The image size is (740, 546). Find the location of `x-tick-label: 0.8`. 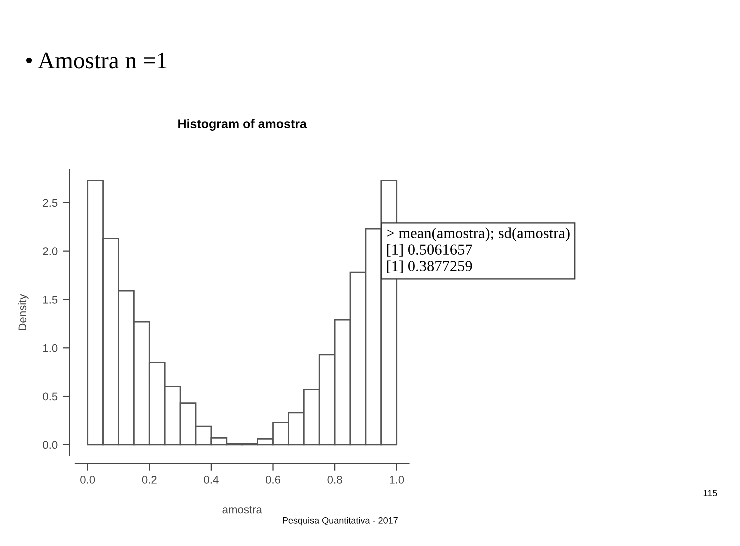

x-tick-label: 0.8 is located at coordinates (335, 480).